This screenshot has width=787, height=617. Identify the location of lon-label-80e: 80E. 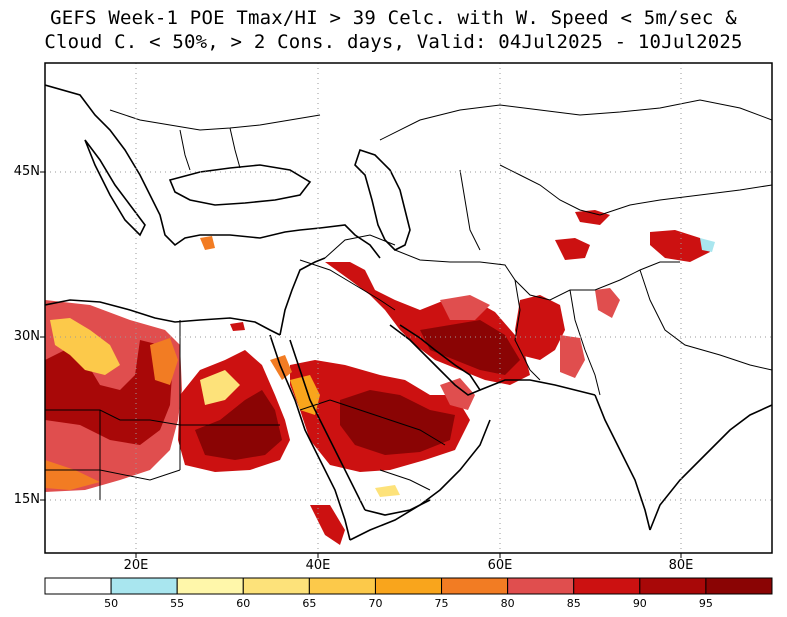
(681, 565).